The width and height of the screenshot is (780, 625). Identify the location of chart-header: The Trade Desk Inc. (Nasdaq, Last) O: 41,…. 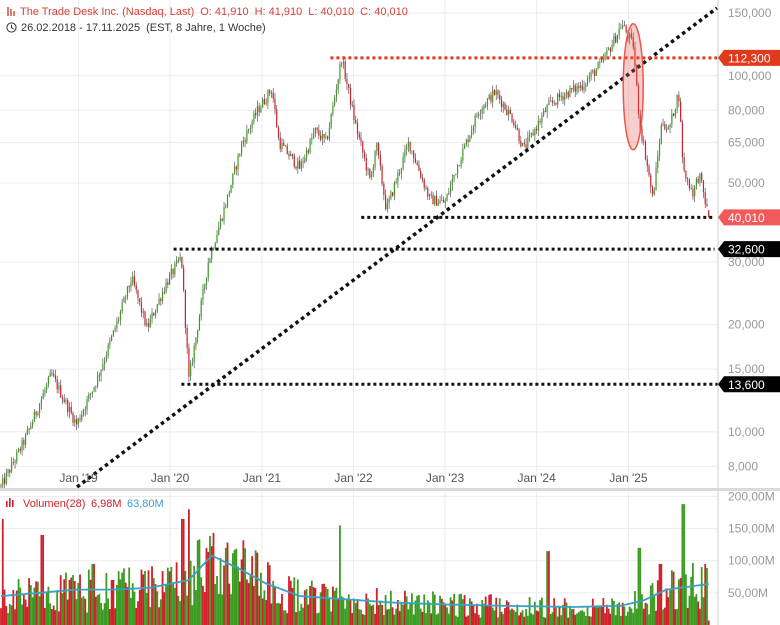
(207, 12).